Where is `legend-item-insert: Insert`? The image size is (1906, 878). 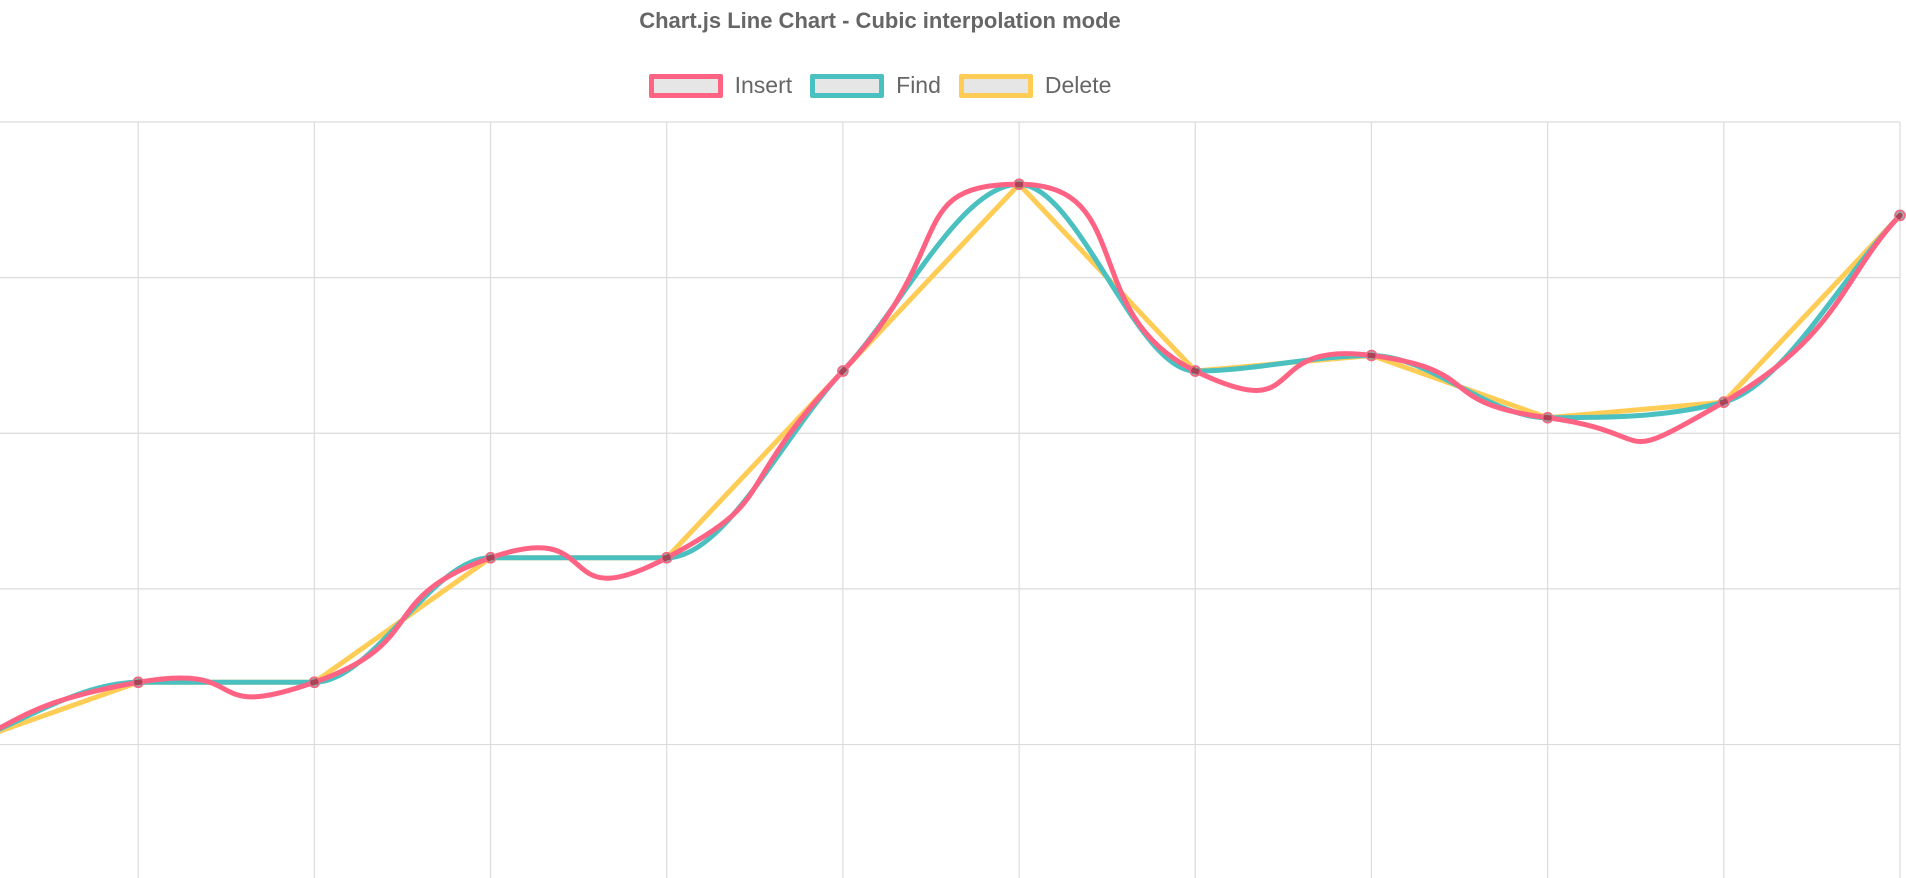
legend-item-insert: Insert is located at coordinates (720, 85).